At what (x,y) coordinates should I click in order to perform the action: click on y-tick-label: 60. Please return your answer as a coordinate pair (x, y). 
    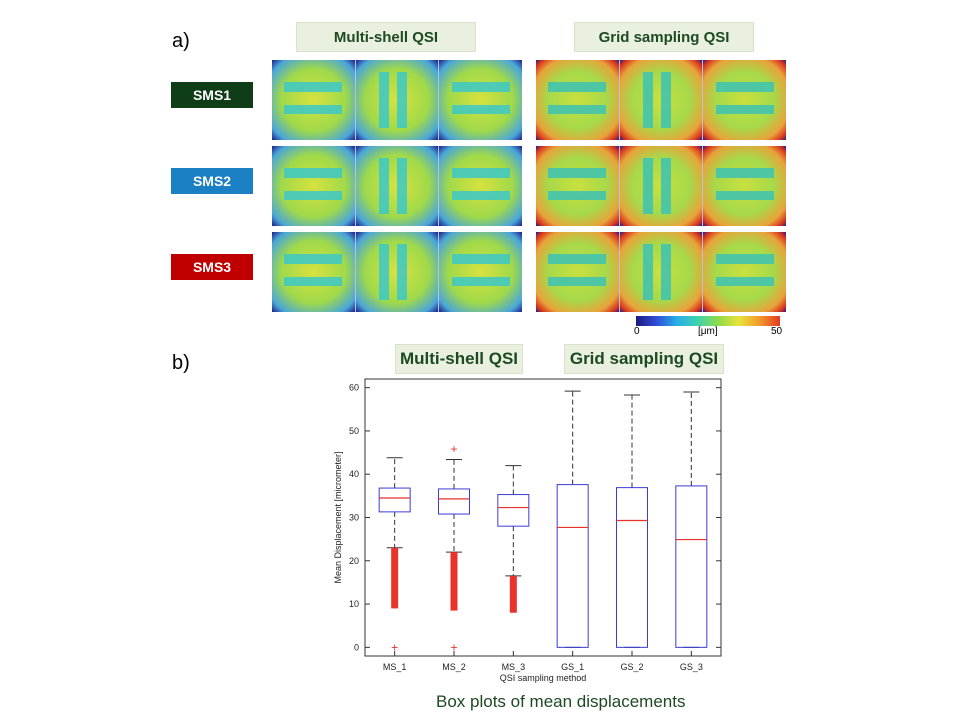
    Looking at the image, I should click on (354, 388).